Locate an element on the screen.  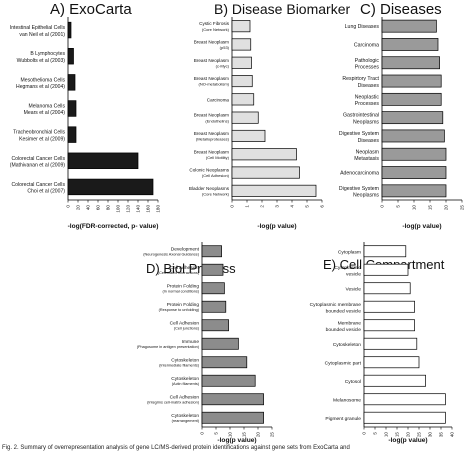
category-sublabel: (Neurogenesis Axonal Guidance) is located at coordinates (171, 255).